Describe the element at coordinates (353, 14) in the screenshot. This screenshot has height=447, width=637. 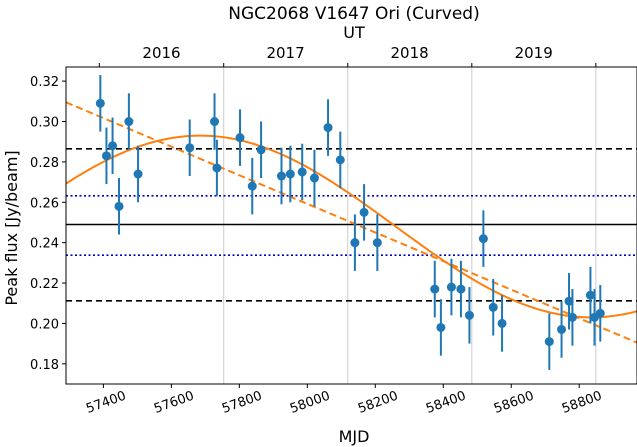
I see `chart-title: NGC2068 V1647 Ori (Curved)` at that location.